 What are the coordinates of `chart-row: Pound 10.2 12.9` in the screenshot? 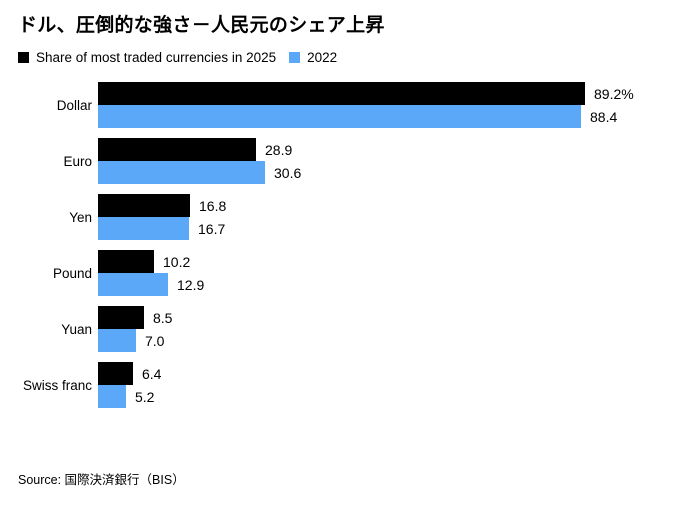 It's located at (348, 273).